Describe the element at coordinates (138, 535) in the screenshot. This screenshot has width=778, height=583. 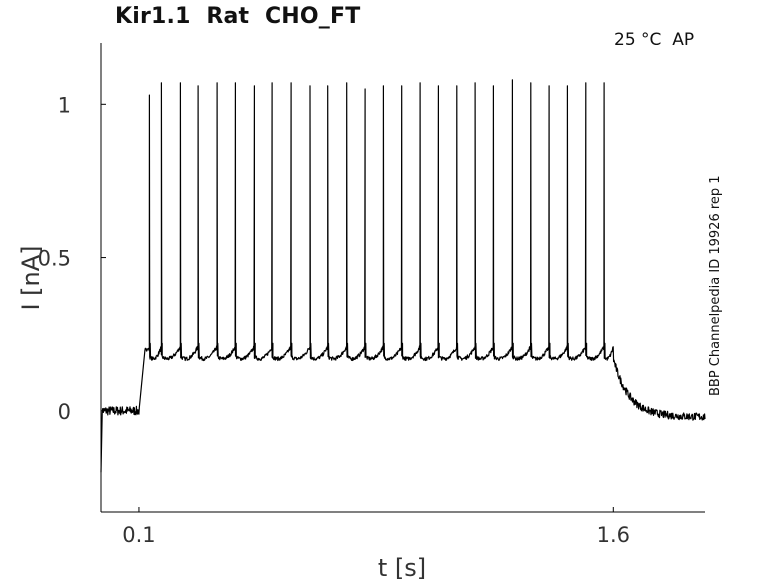
I see `x-tick-label: 0.1` at that location.